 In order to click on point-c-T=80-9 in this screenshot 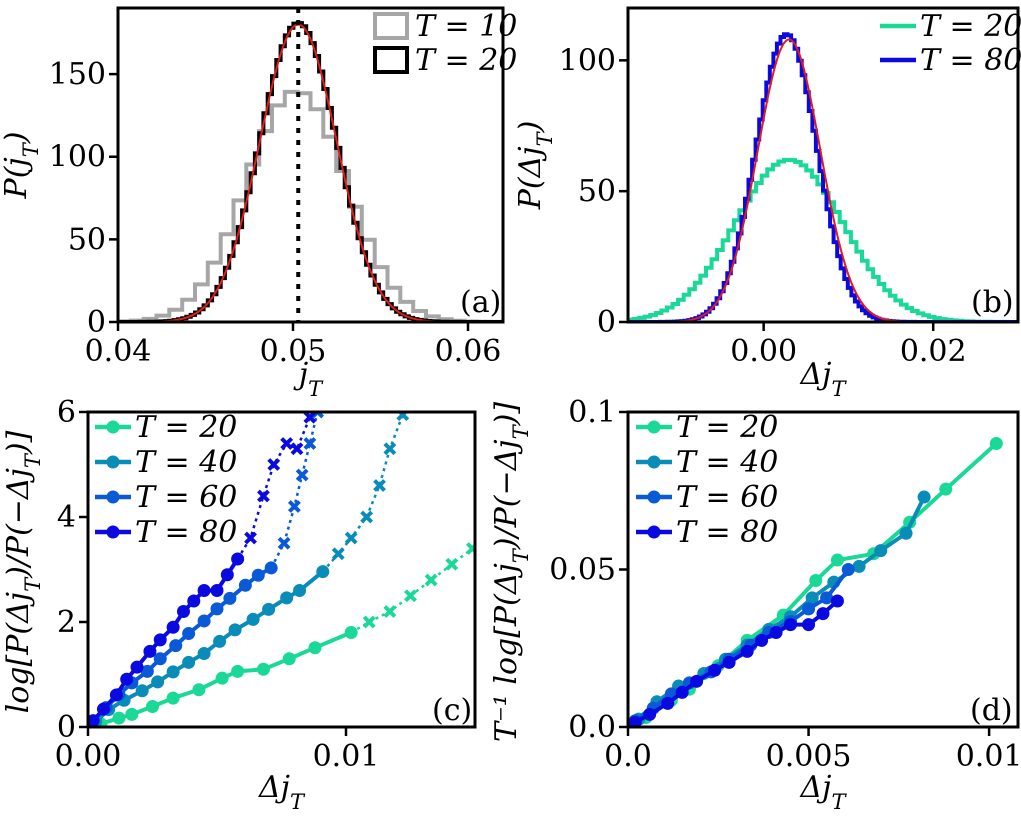, I will do `click(194, 601)`.